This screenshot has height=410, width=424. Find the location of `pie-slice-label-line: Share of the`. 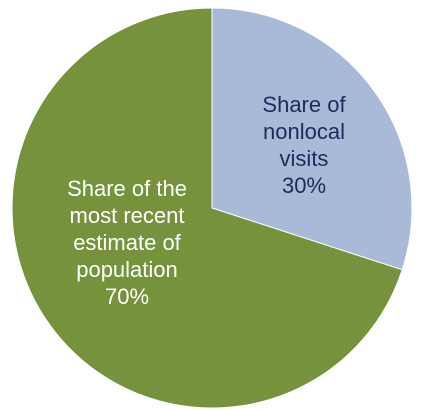

pie-slice-label-line: Share of the is located at coordinates (127, 188).